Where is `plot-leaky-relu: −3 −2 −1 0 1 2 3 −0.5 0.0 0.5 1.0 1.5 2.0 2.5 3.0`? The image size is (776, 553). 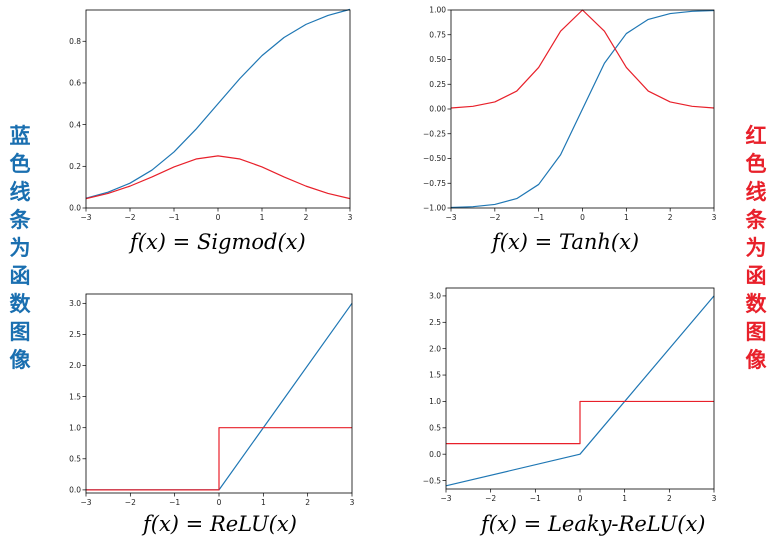 plot-leaky-relu: −3 −2 −1 0 1 2 3 −0.5 0.0 0.5 1.0 1.5 2.0 2.5 3.0 is located at coordinates (570, 395).